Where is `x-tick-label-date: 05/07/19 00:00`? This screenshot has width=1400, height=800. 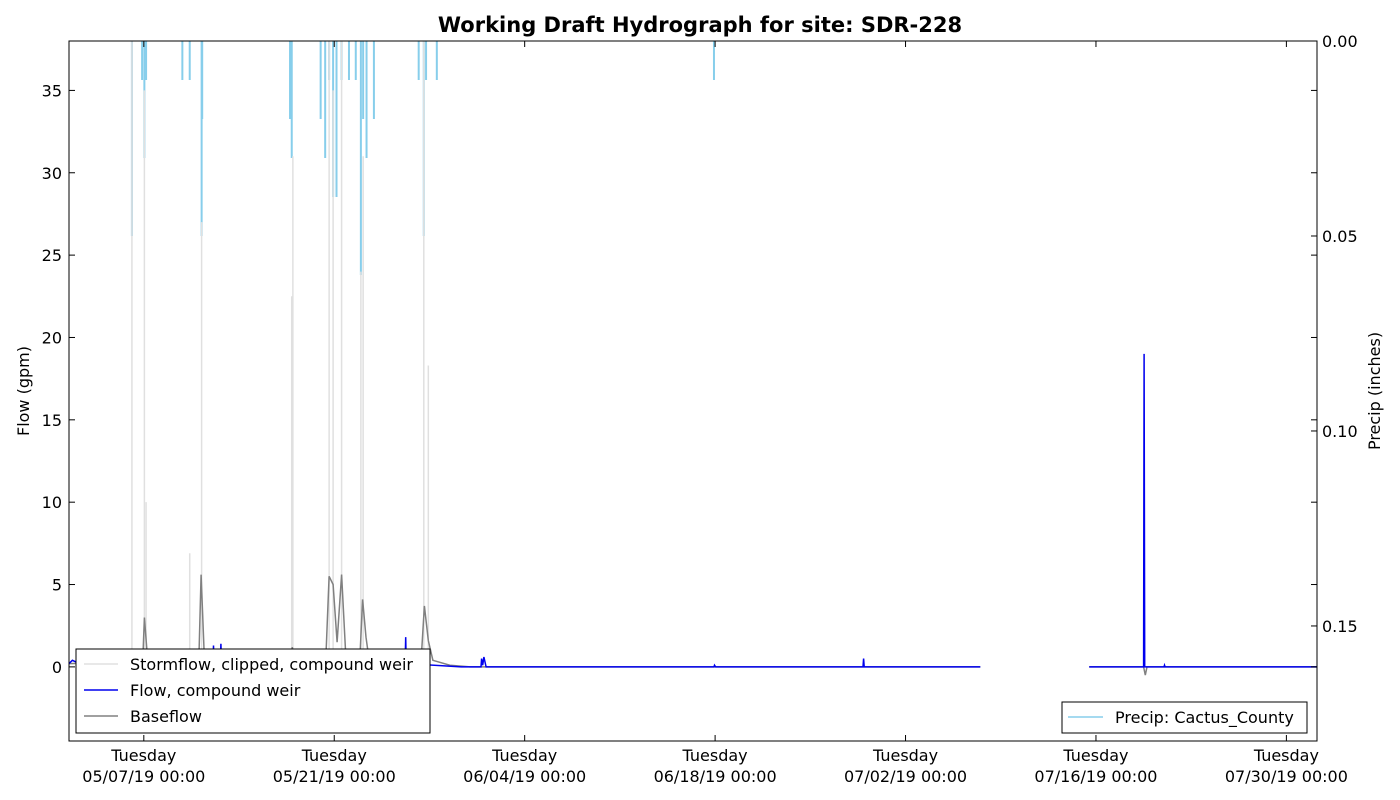
x-tick-label-date: 05/07/19 00:00 is located at coordinates (143, 776).